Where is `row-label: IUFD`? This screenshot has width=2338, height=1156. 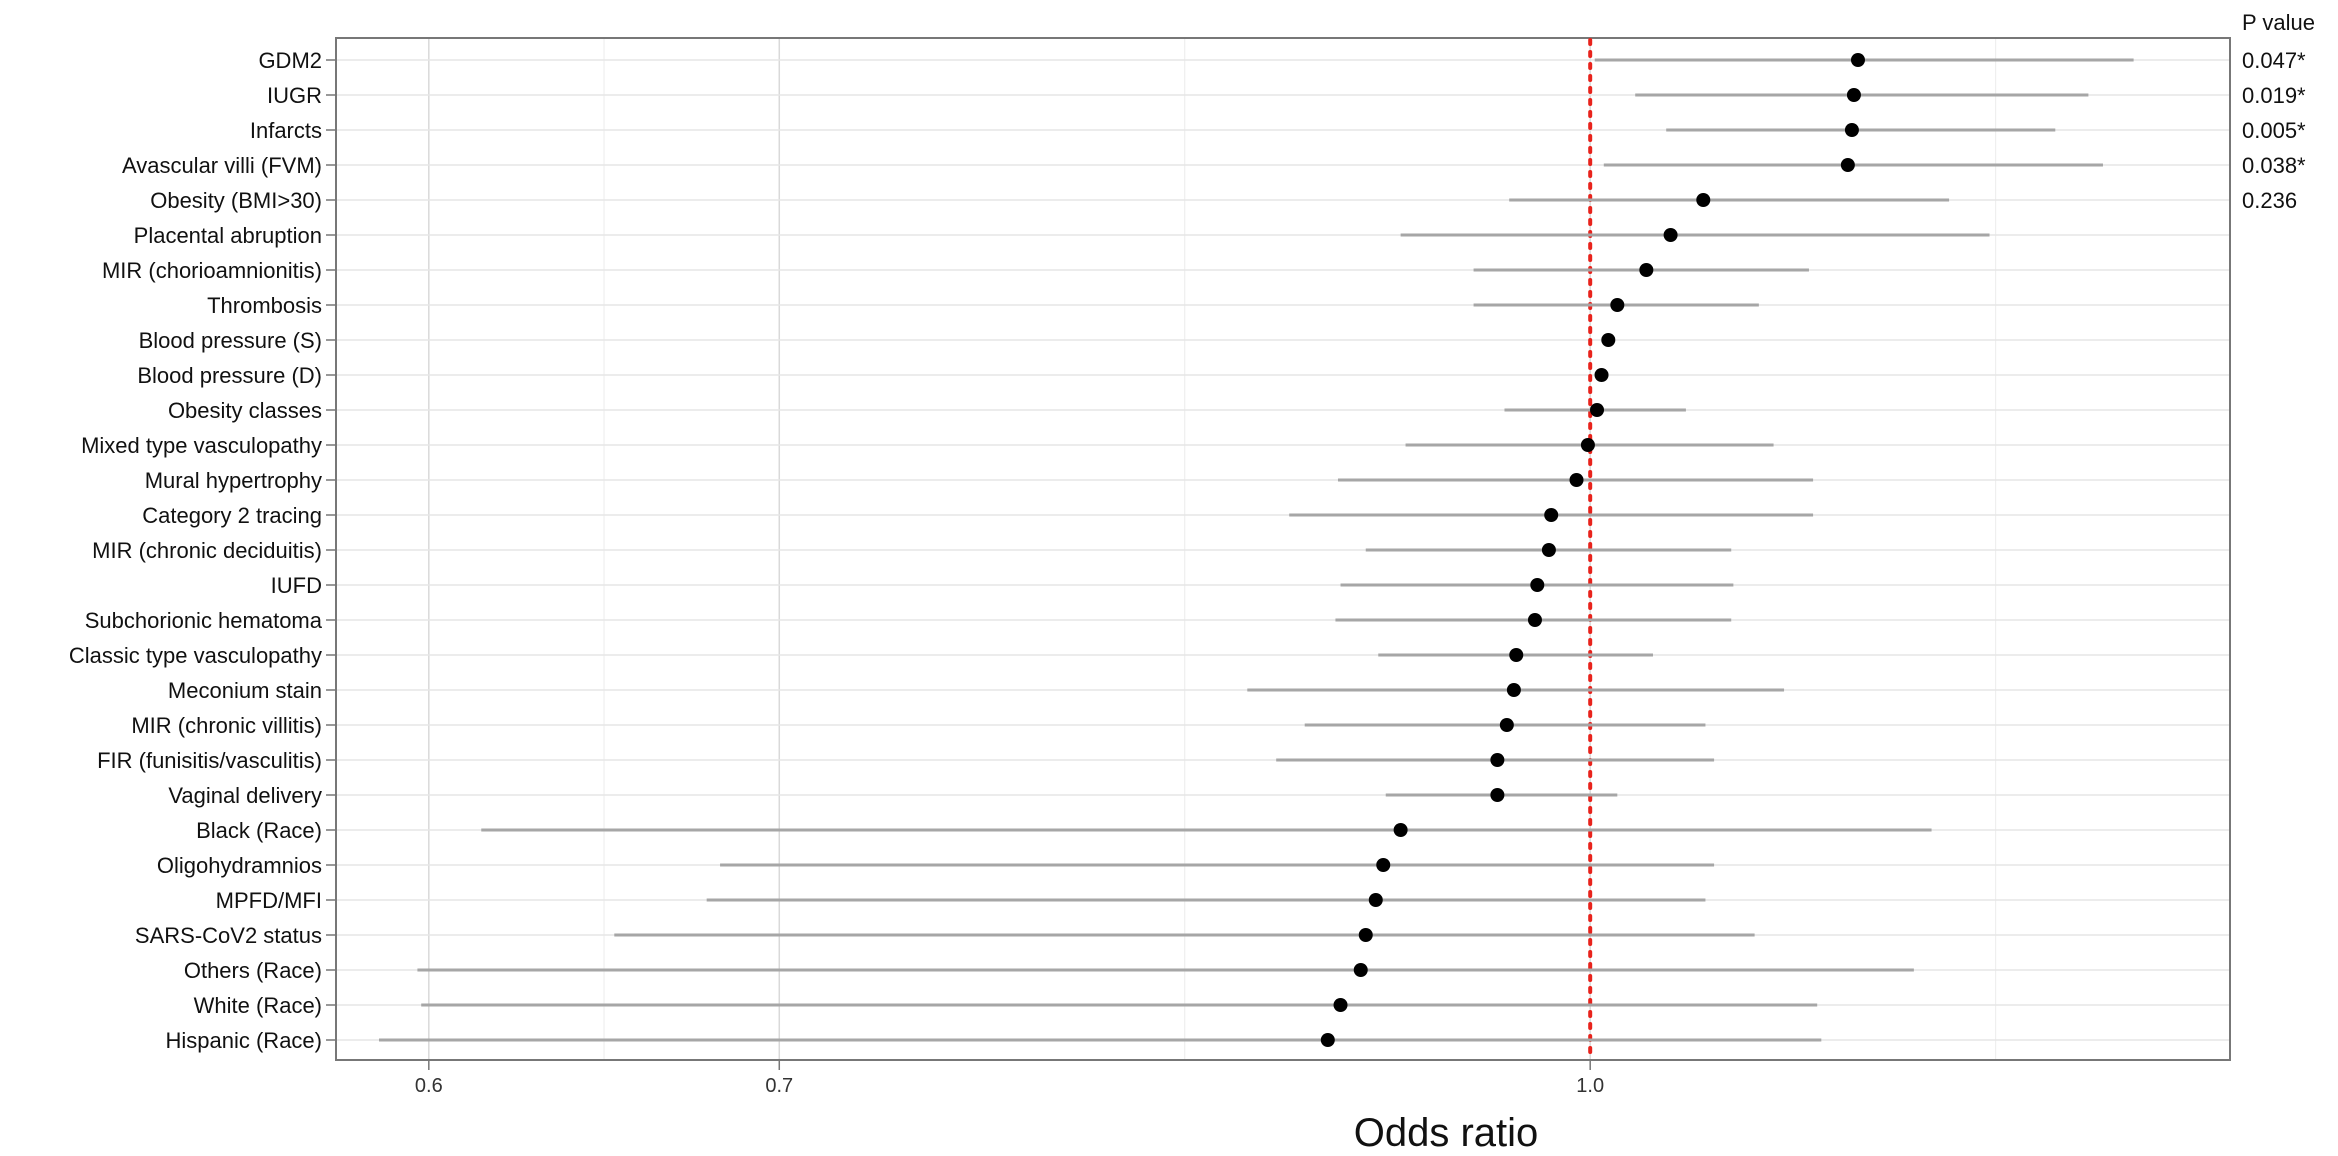
row-label: IUFD is located at coordinates (296, 585).